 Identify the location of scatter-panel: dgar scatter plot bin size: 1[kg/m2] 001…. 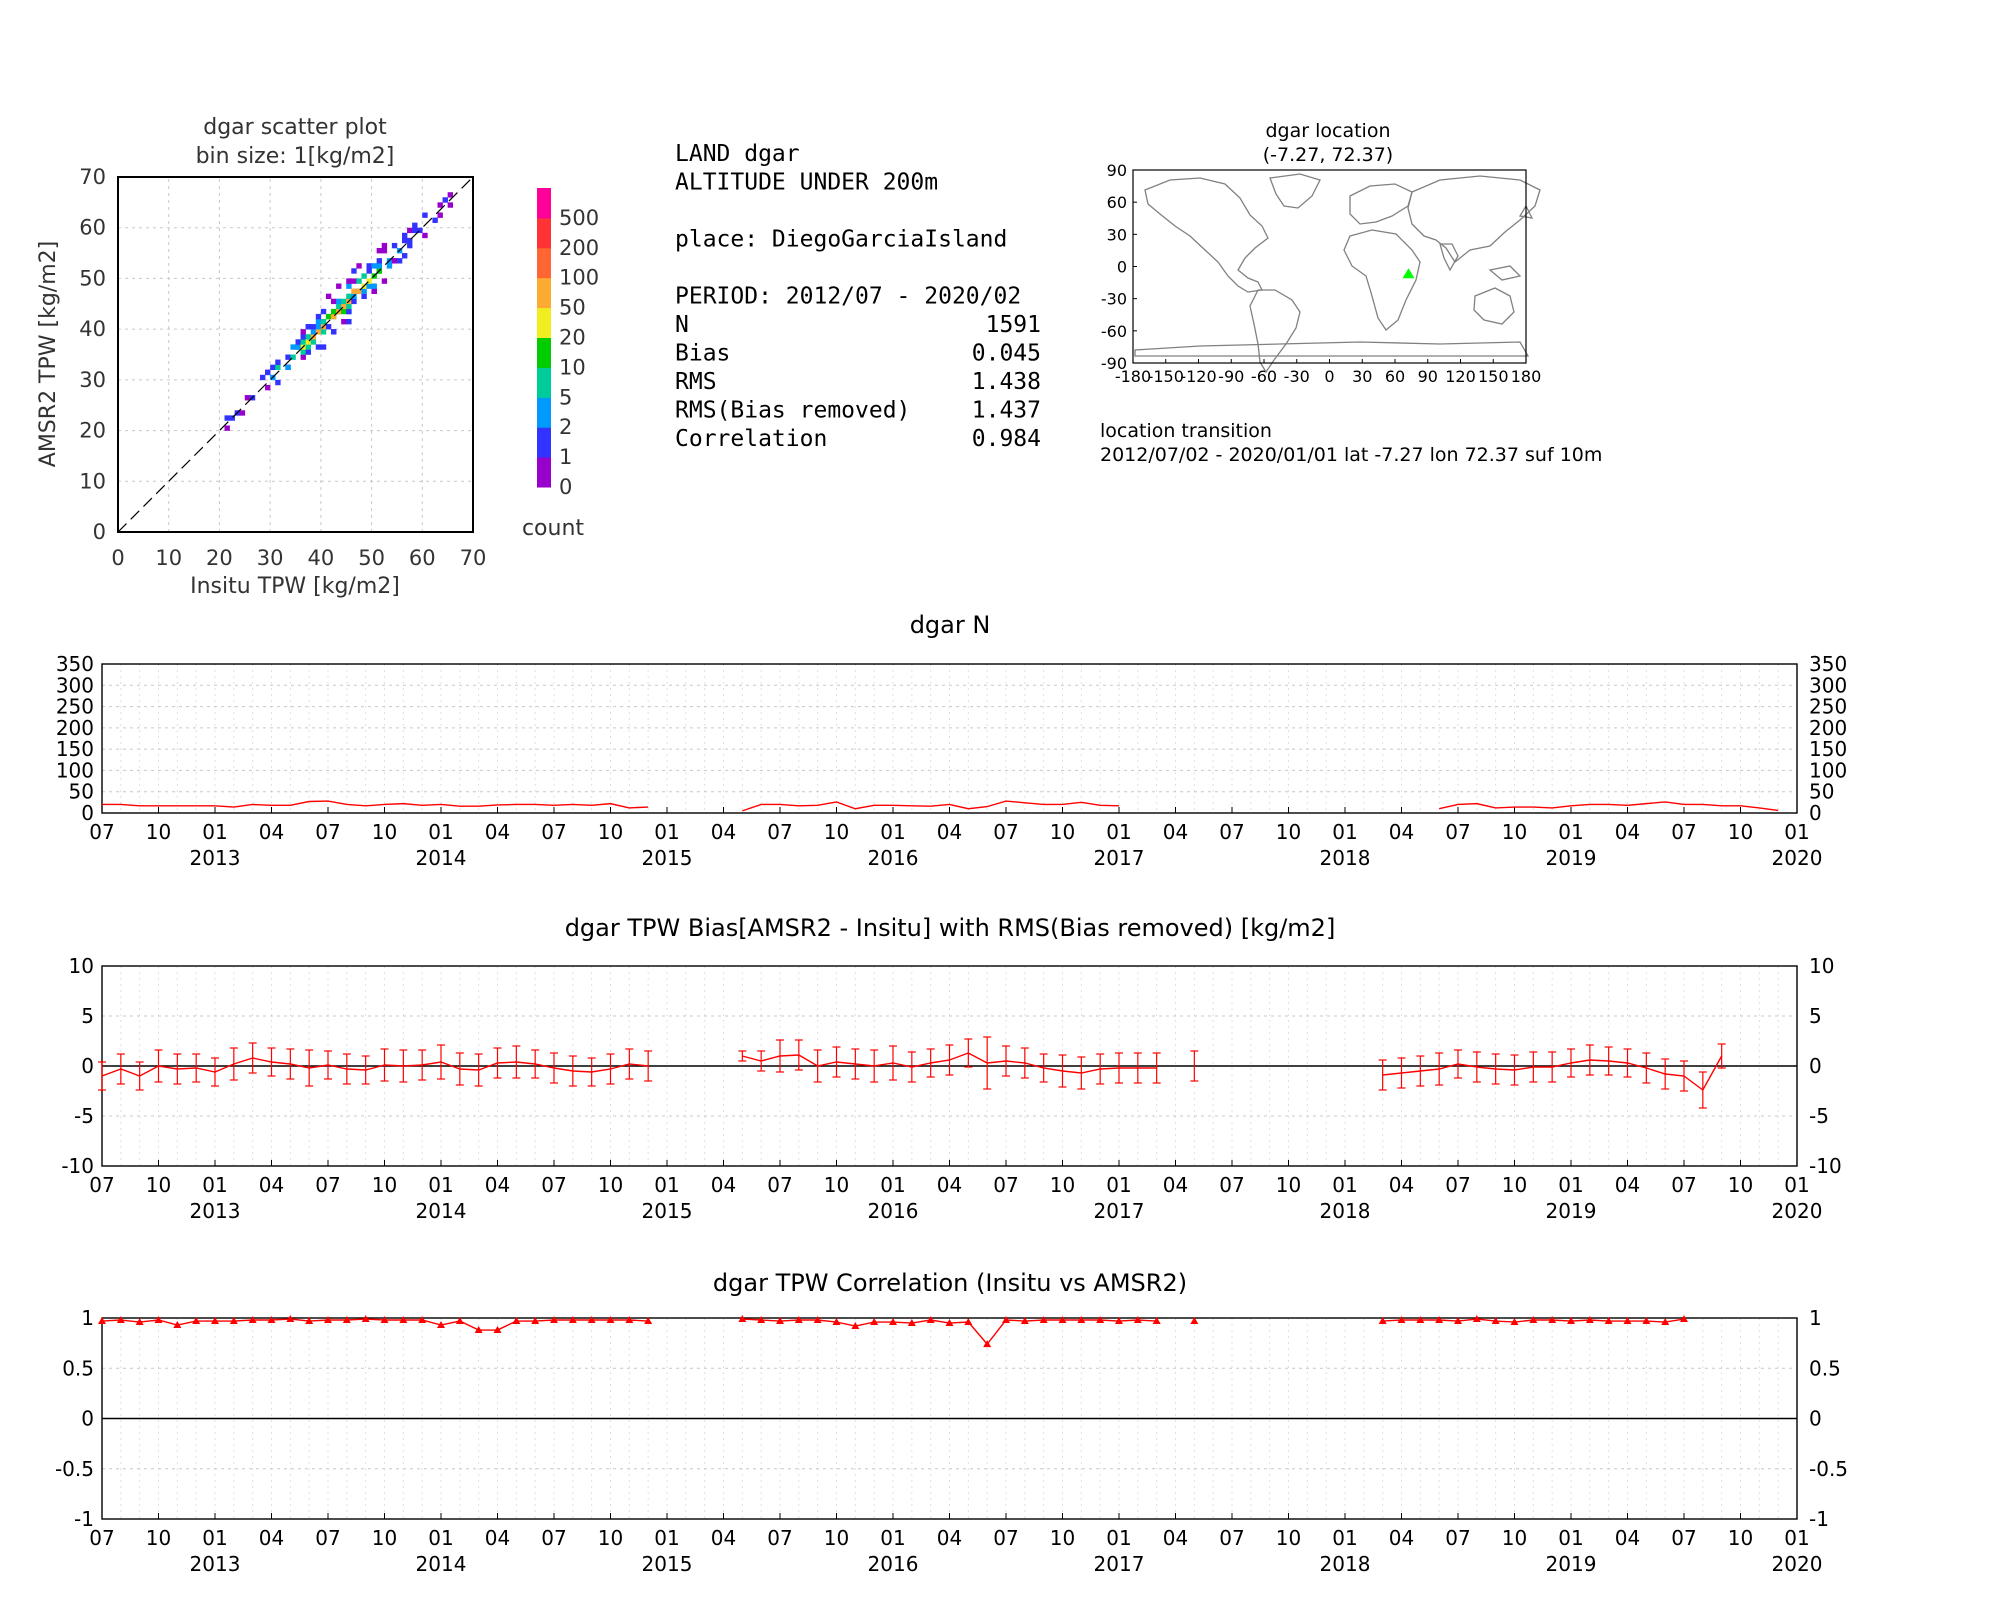
(317, 357).